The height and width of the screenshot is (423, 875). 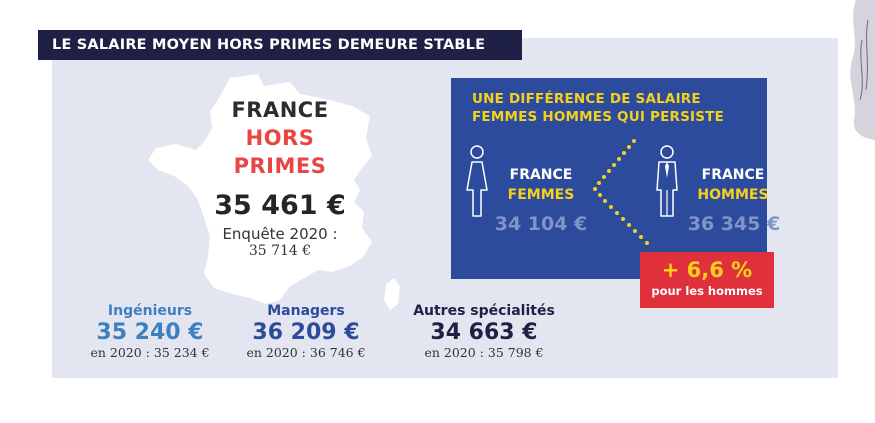 I want to click on women-salary: 34 104 €, so click(x=541, y=224).